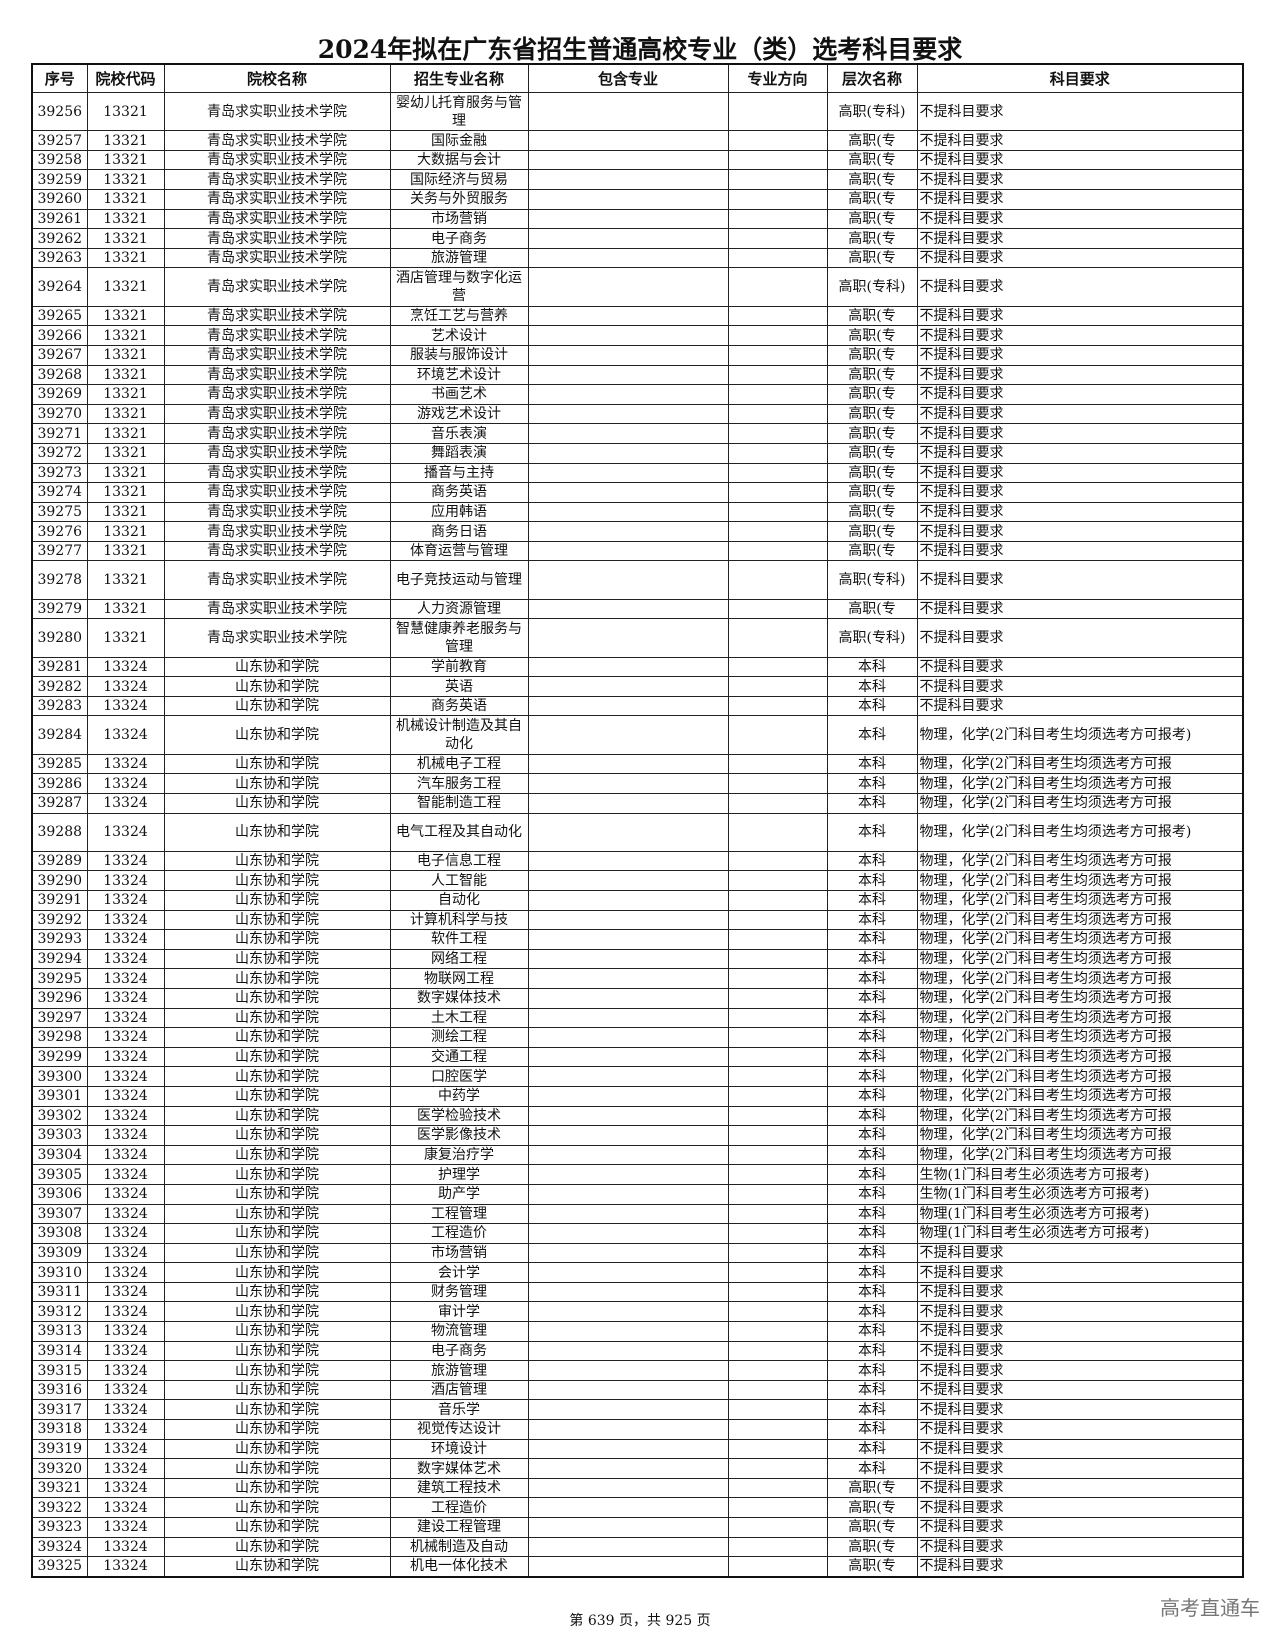 The width and height of the screenshot is (1280, 1644). I want to click on cell-seq: 39315, so click(59, 1370).